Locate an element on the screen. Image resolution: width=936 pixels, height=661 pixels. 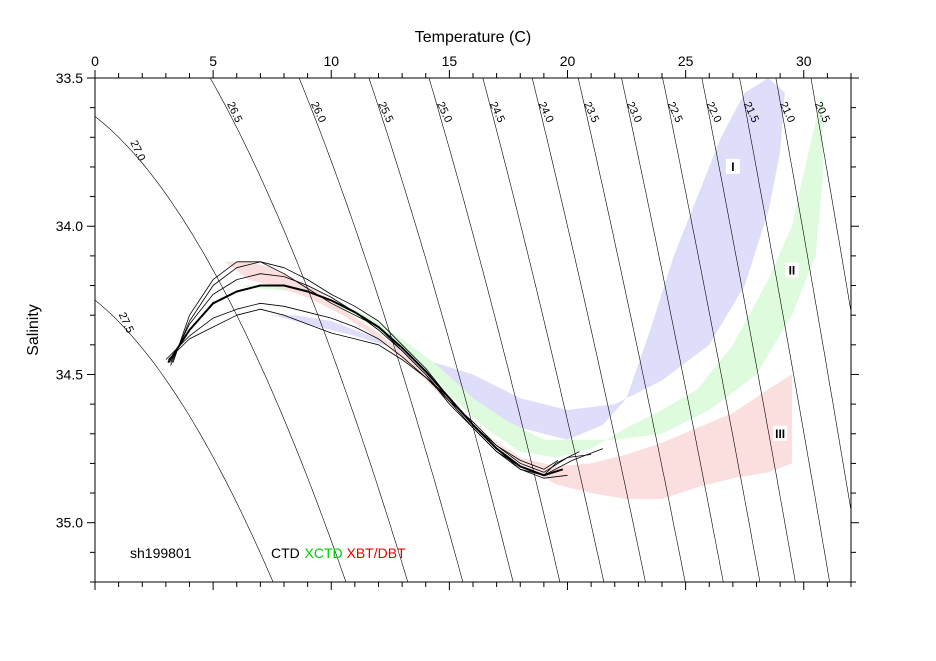
y-tick-label: 35.0 is located at coordinates (69, 523).